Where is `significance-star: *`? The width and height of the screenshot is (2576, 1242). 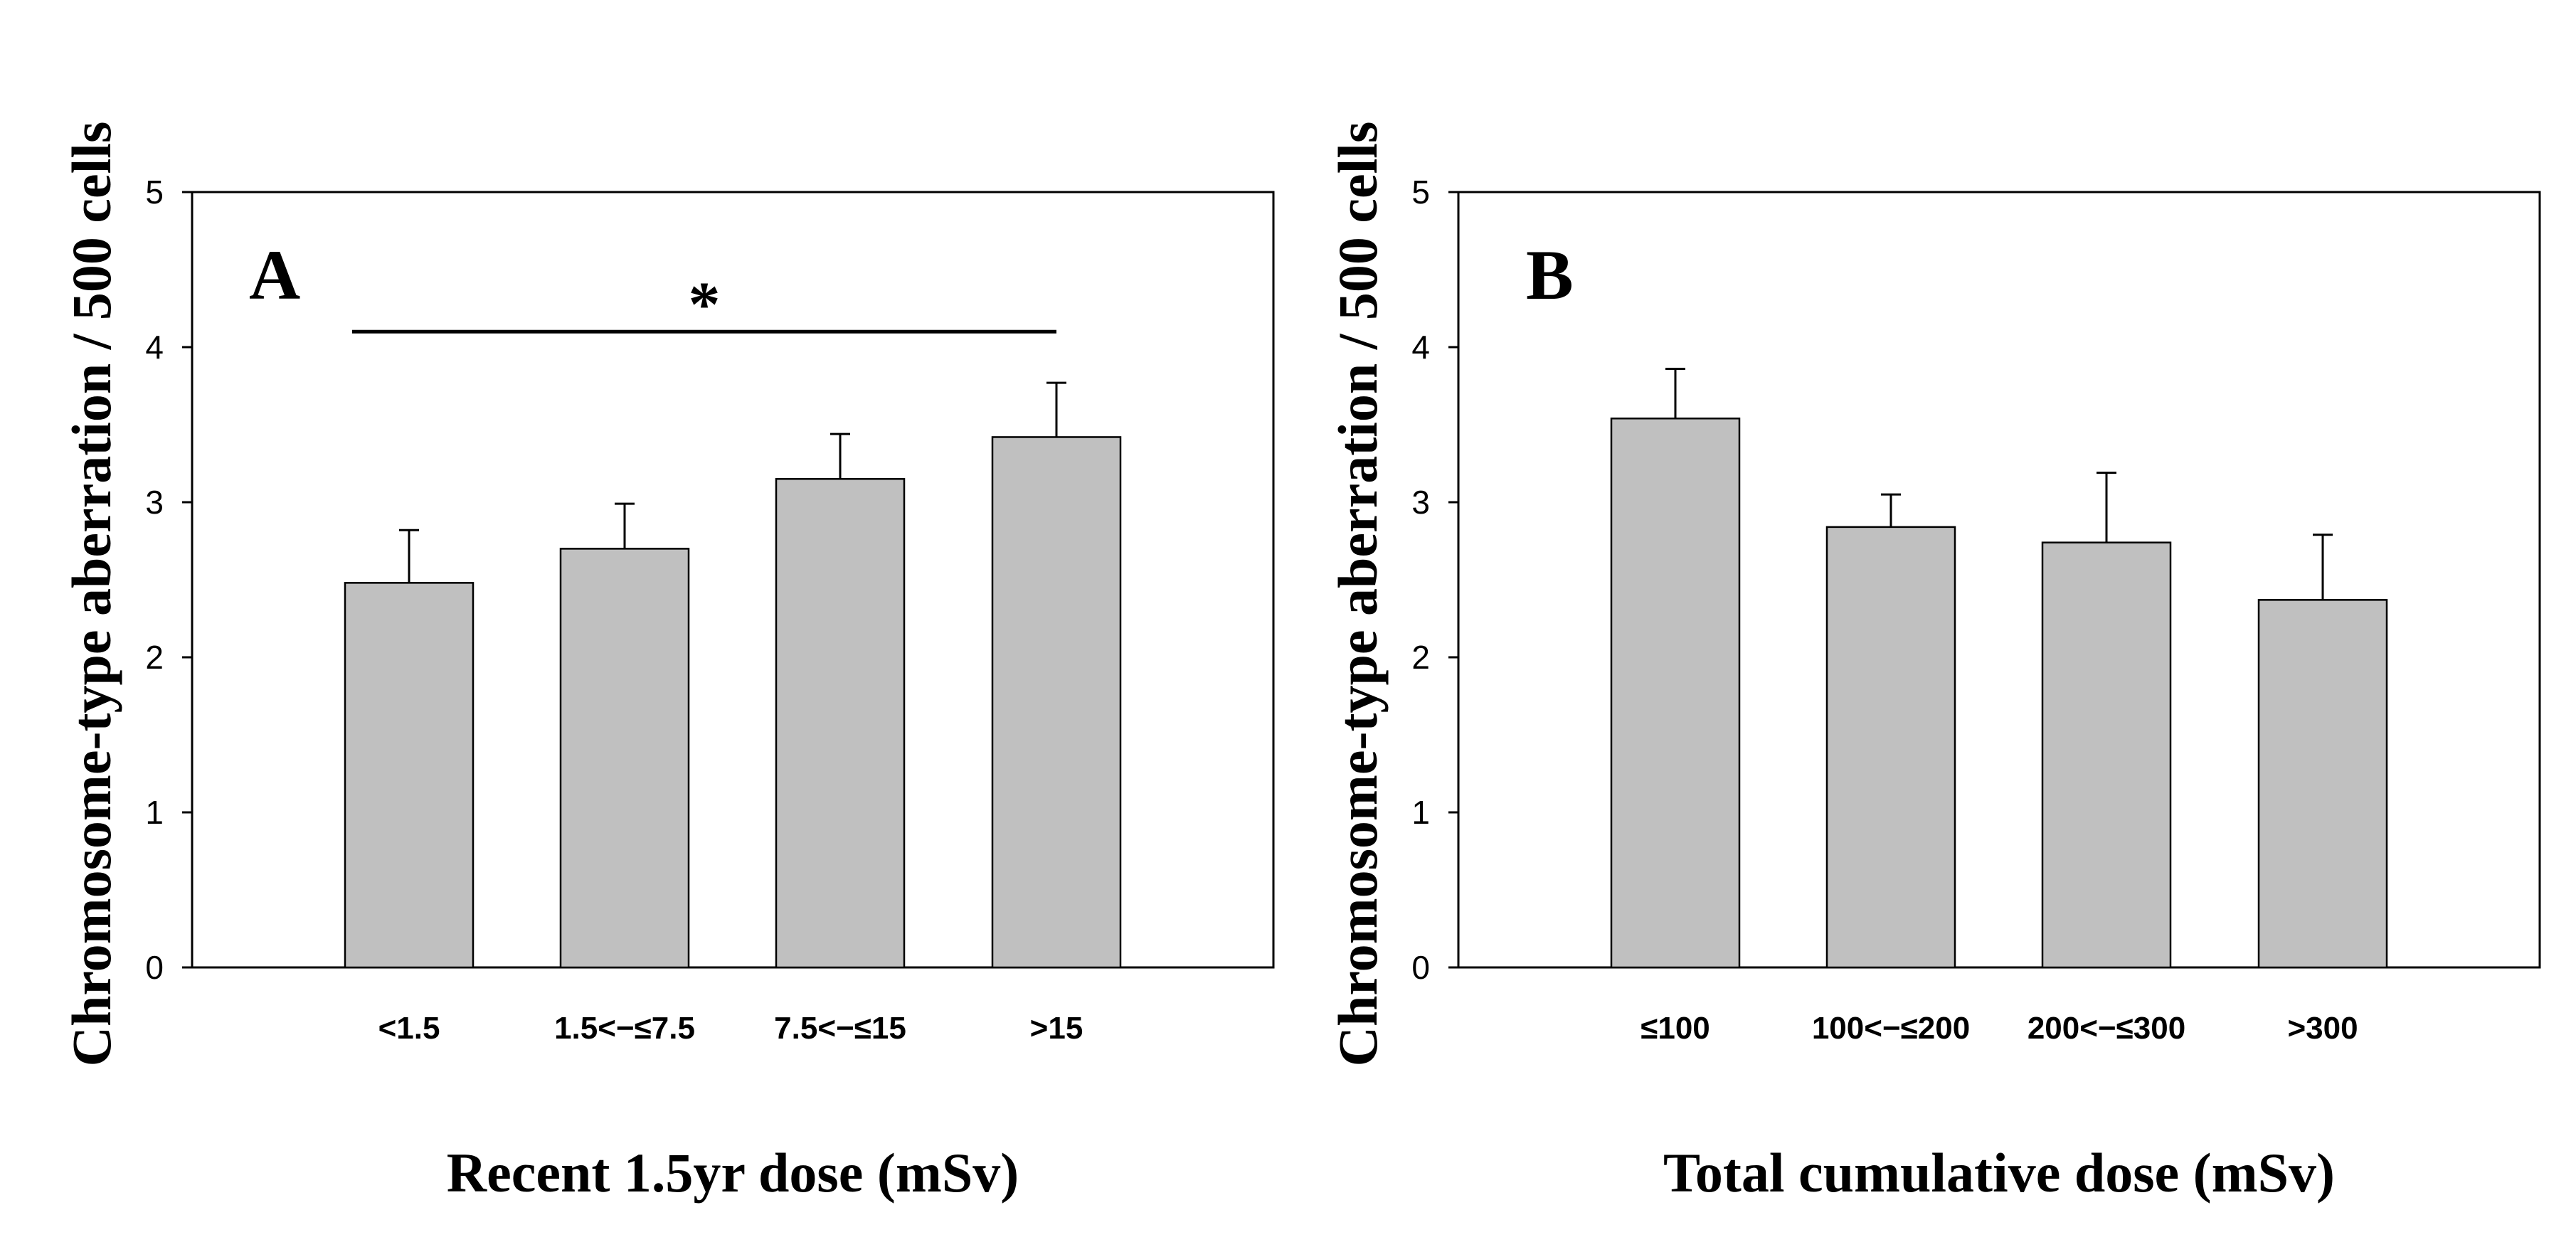
significance-star: * is located at coordinates (705, 305).